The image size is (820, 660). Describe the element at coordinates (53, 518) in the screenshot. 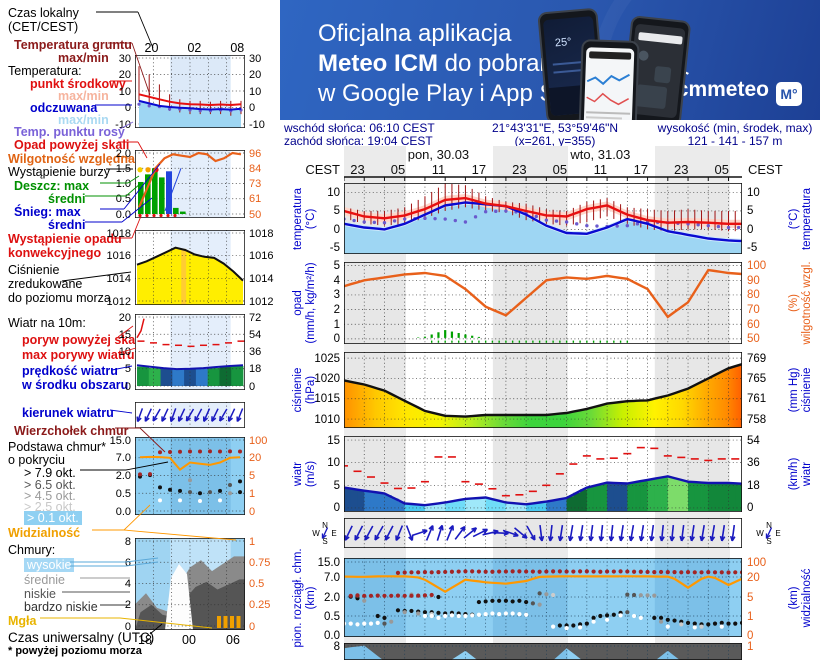

I see `legend--0-1-okt-: > 0.1 okt.` at that location.